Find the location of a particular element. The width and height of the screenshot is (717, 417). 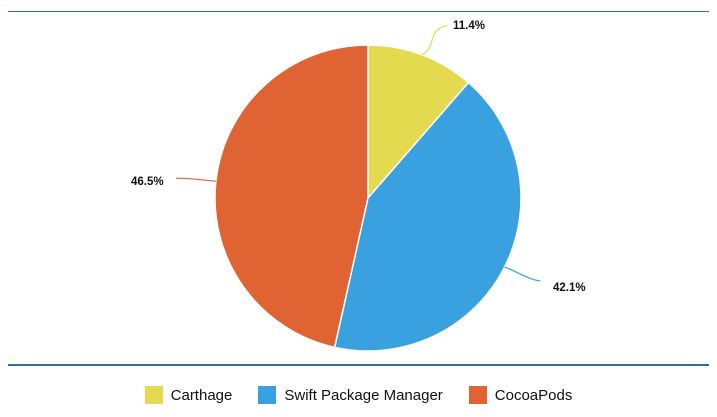

legend-label-swift-package-manager: Swift Package Manager is located at coordinates (363, 395).